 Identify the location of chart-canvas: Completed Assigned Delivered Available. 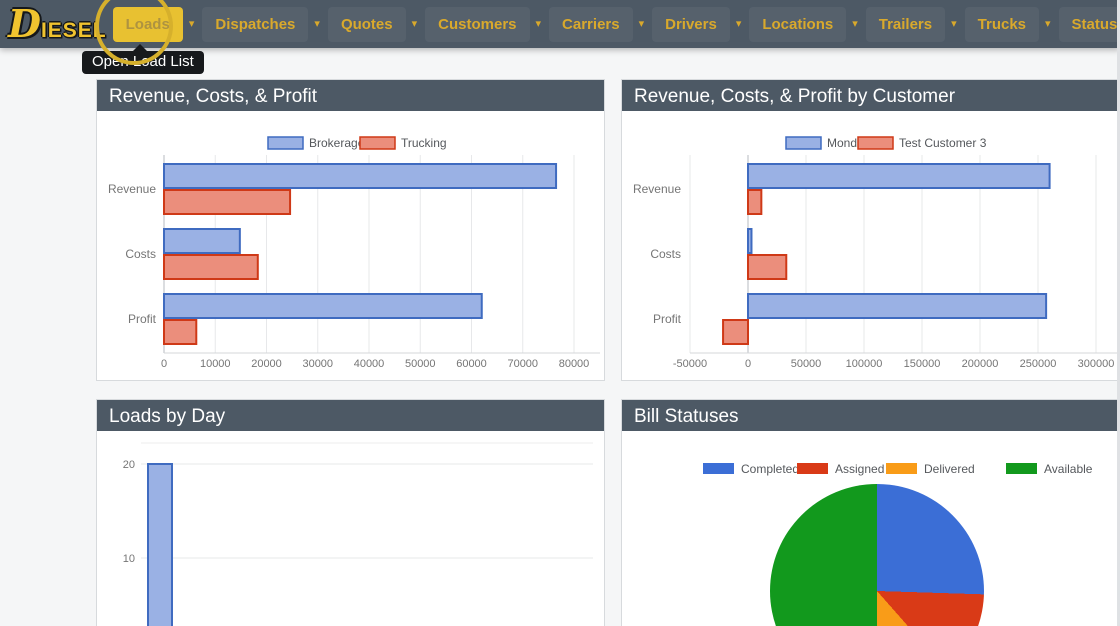
(898, 469).